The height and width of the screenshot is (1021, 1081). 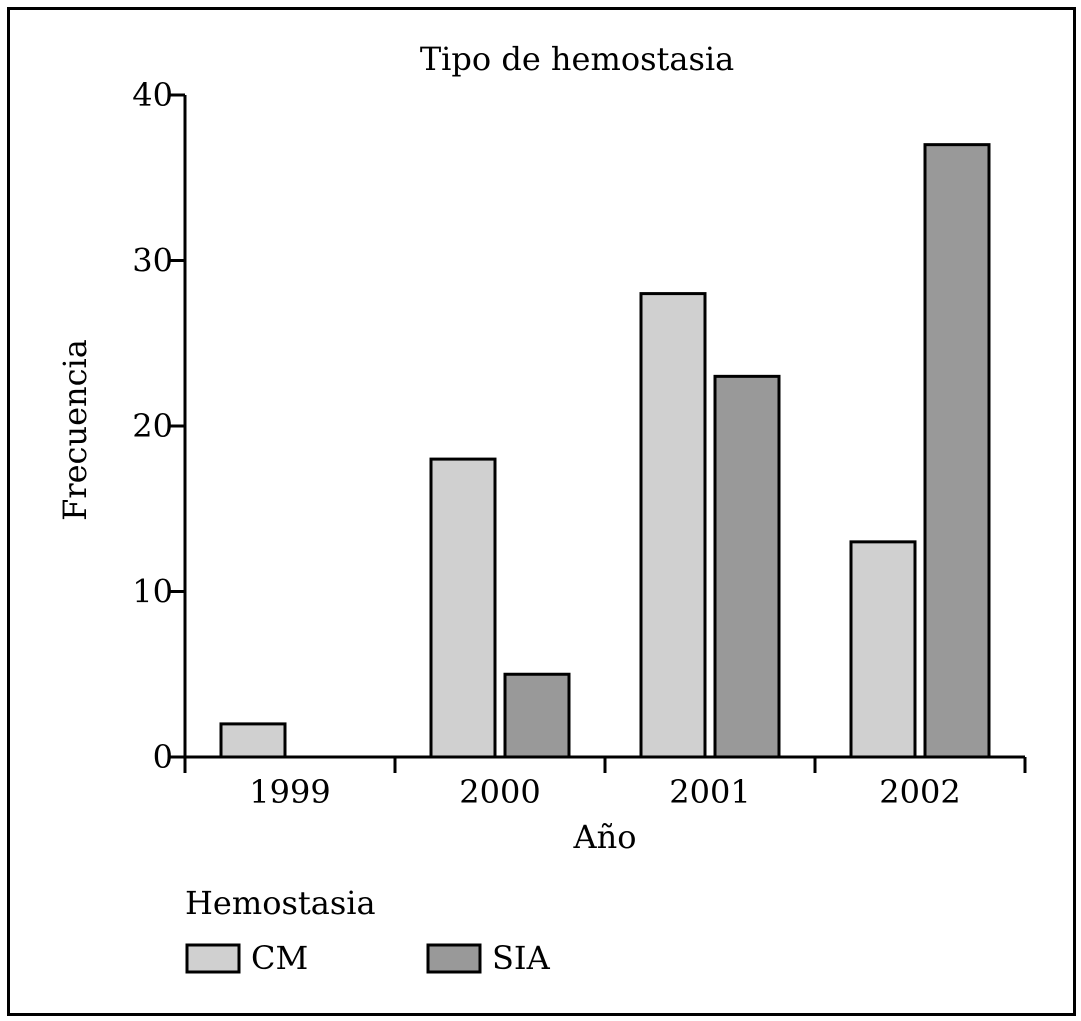 What do you see at coordinates (709, 792) in the screenshot?
I see `x-tick-label: 2001` at bounding box center [709, 792].